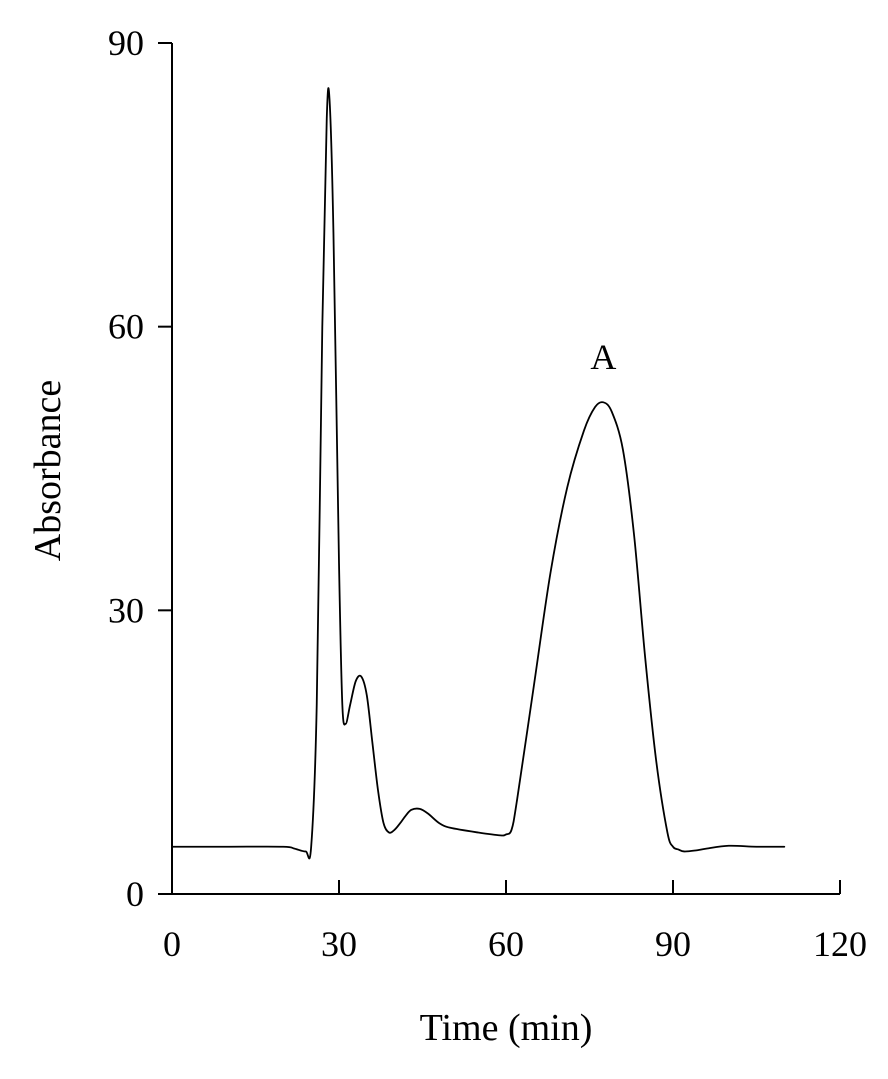 This screenshot has height=1079, width=888. What do you see at coordinates (48, 470) in the screenshot?
I see `y-axis-title: Absorbance` at bounding box center [48, 470].